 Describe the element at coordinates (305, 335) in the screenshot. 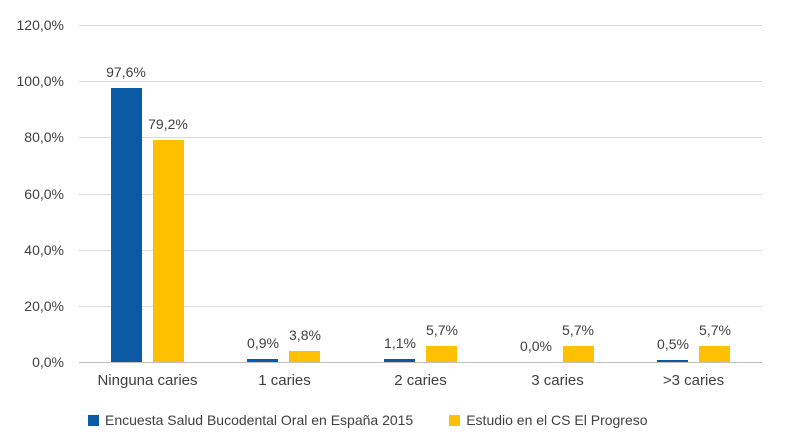

I see `data-label: 3,8%` at that location.